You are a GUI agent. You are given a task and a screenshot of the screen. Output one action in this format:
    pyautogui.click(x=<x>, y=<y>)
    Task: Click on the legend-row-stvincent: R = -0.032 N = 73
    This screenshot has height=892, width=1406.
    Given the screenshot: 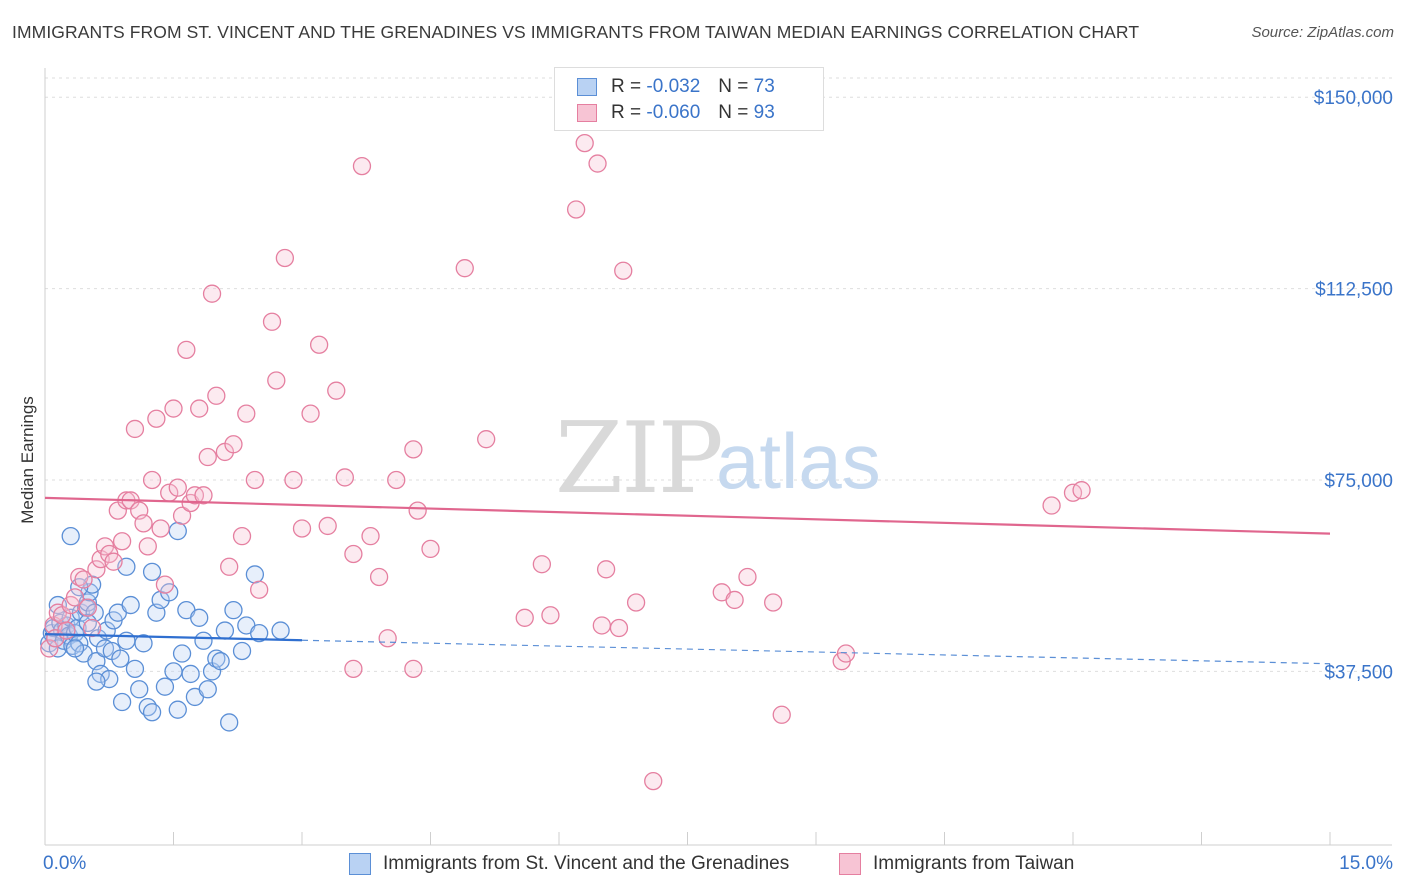 What is the action you would take?
    pyautogui.click(x=676, y=87)
    